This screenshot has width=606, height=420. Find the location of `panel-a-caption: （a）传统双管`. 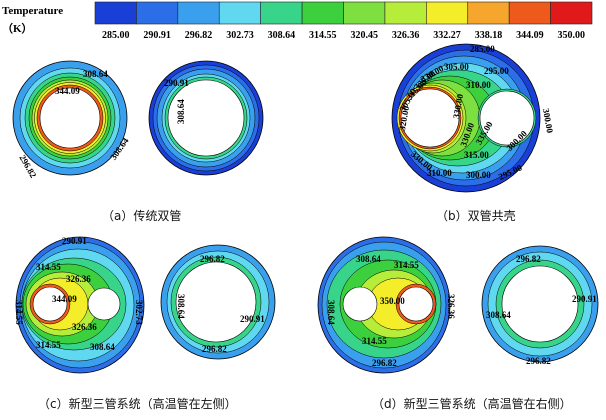

panel-a-caption: （a）传统双管 is located at coordinates (141, 215).